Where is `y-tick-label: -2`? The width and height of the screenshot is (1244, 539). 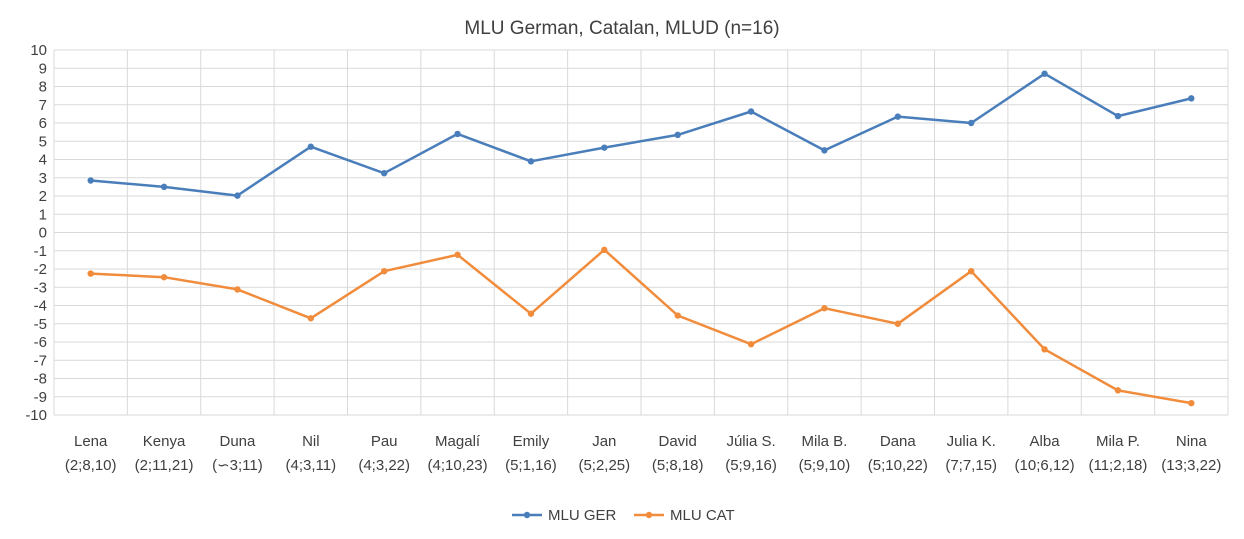 y-tick-label: -2 is located at coordinates (40, 269).